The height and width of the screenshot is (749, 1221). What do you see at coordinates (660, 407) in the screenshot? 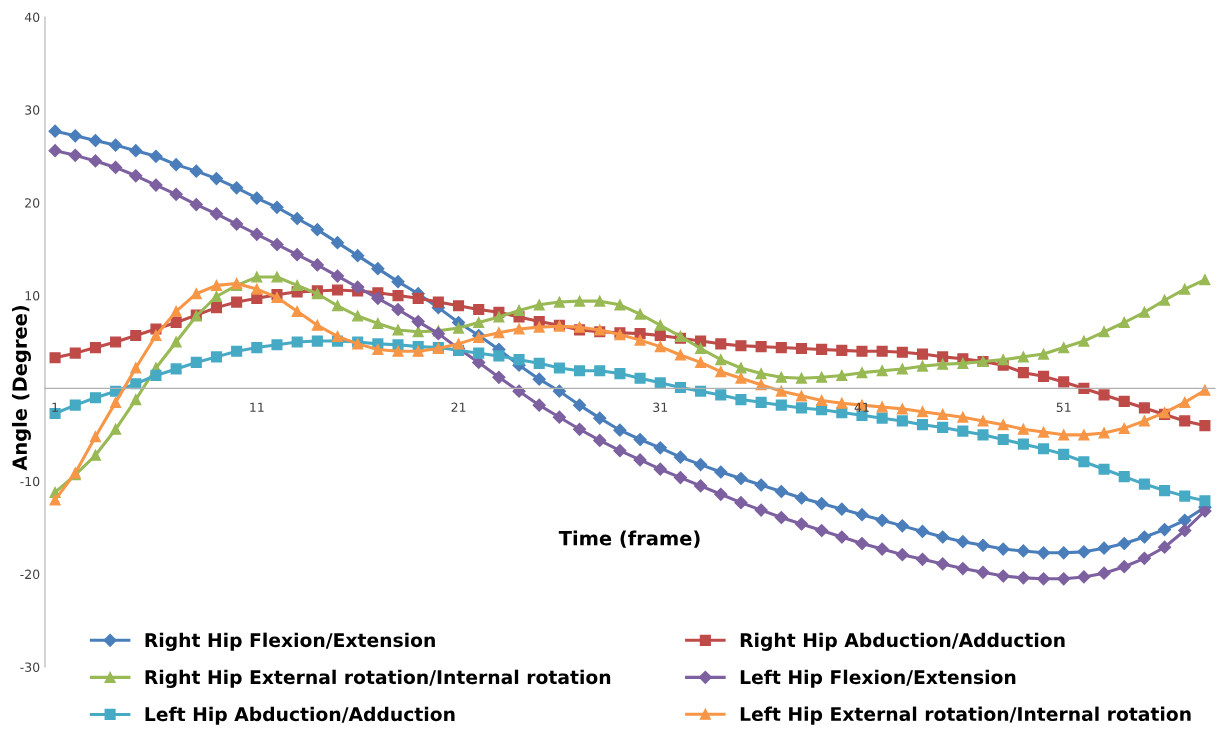
I see `x-tick-label: 31` at bounding box center [660, 407].